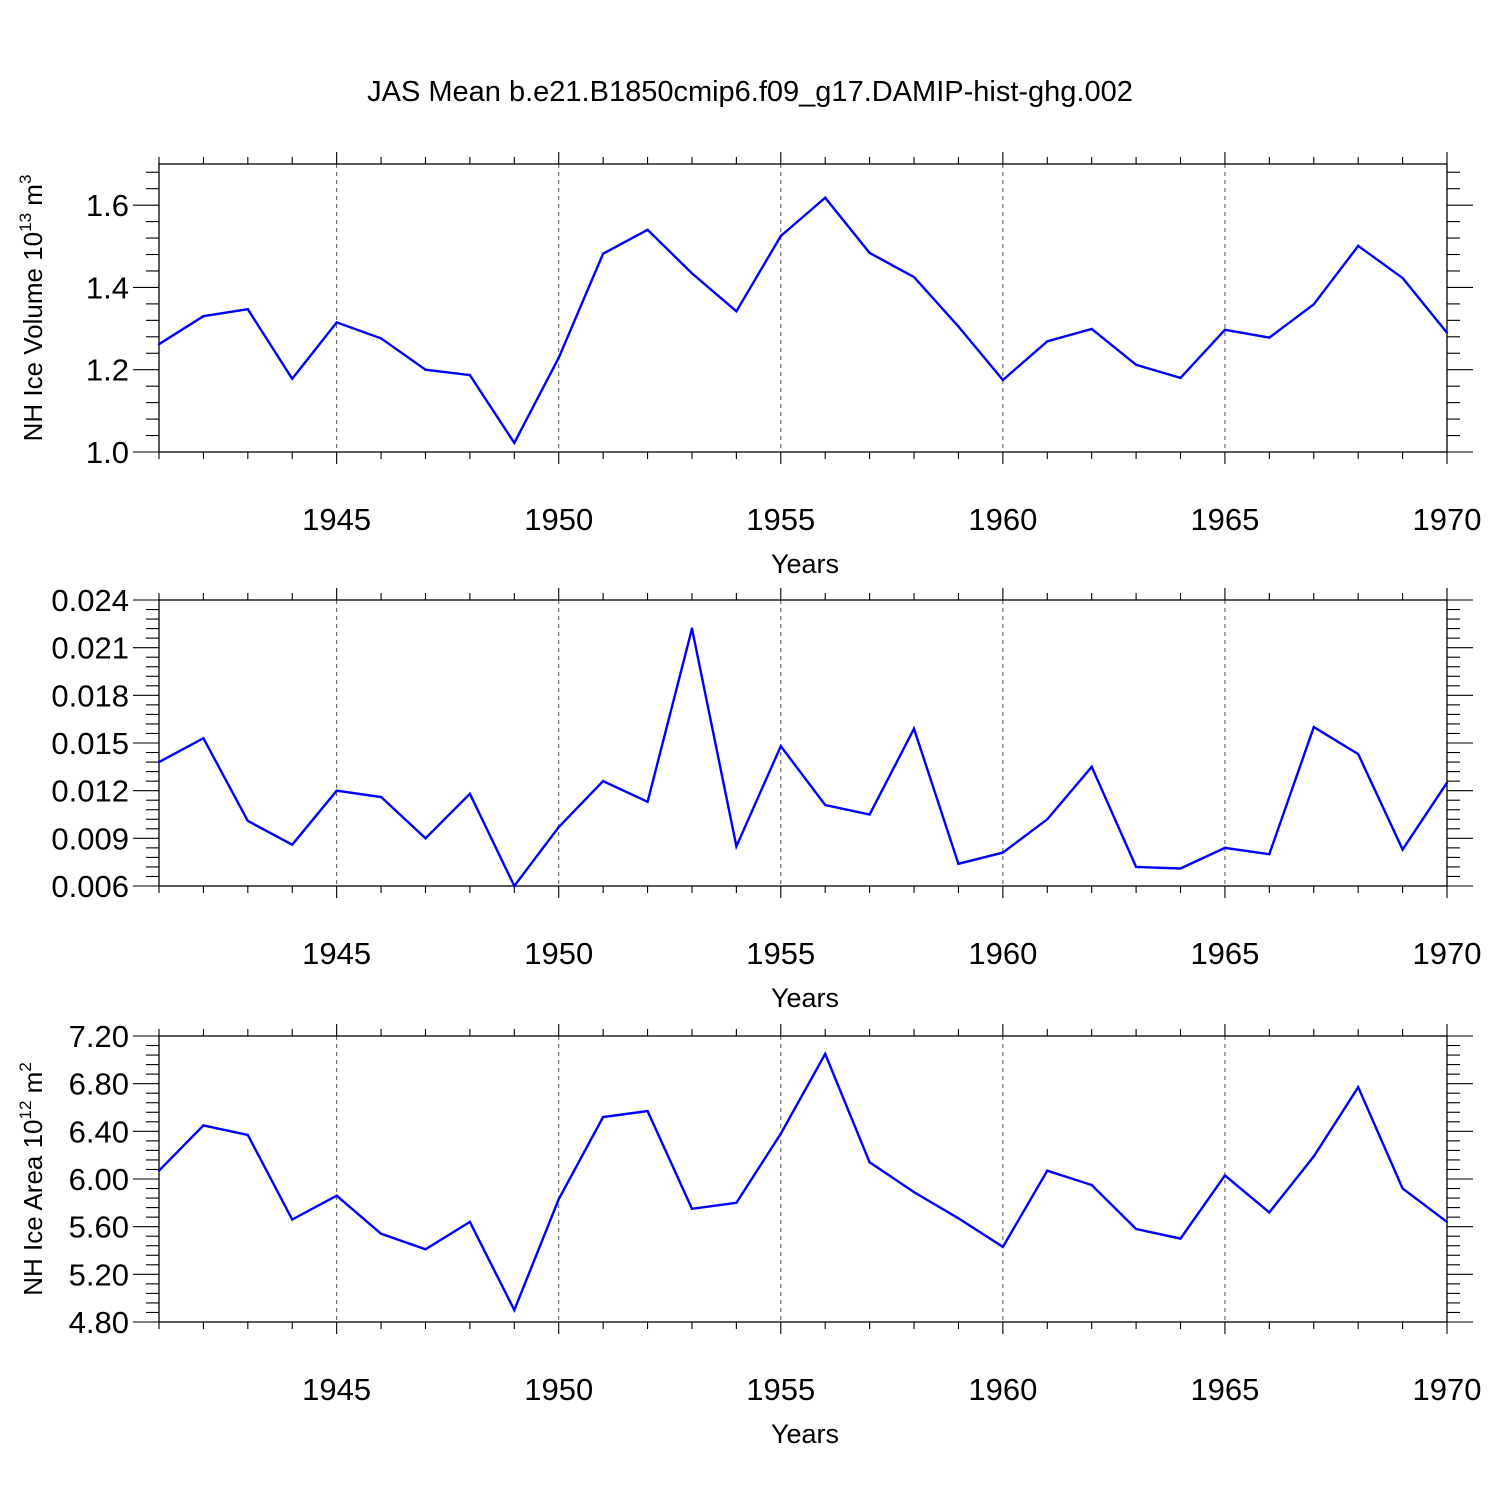 The image size is (1500, 1500). Describe the element at coordinates (107, 452) in the screenshot. I see `y-tick-label: 1.0` at that location.